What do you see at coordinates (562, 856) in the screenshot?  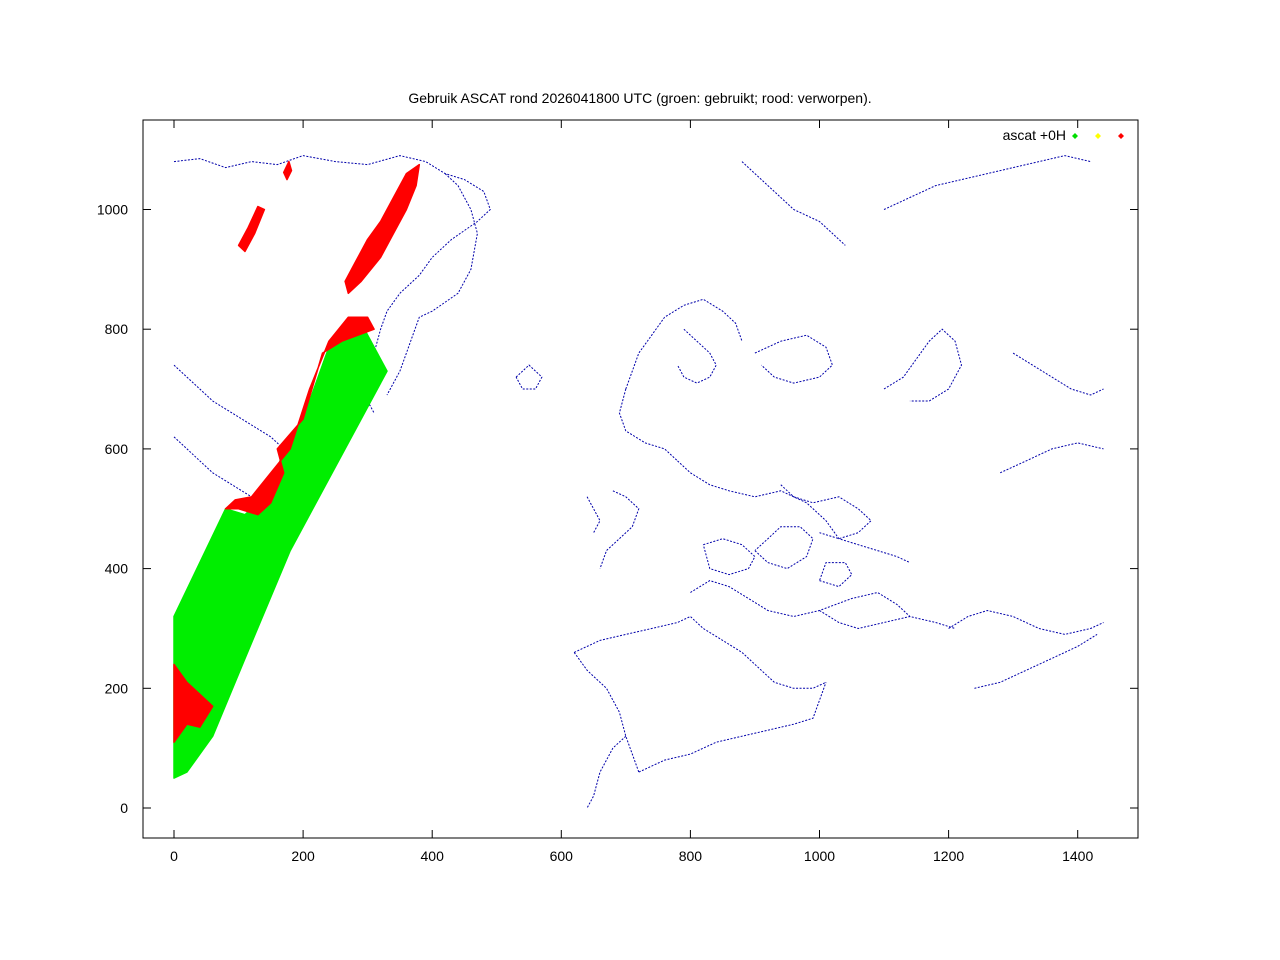 I see `x-tick-label: 600` at bounding box center [562, 856].